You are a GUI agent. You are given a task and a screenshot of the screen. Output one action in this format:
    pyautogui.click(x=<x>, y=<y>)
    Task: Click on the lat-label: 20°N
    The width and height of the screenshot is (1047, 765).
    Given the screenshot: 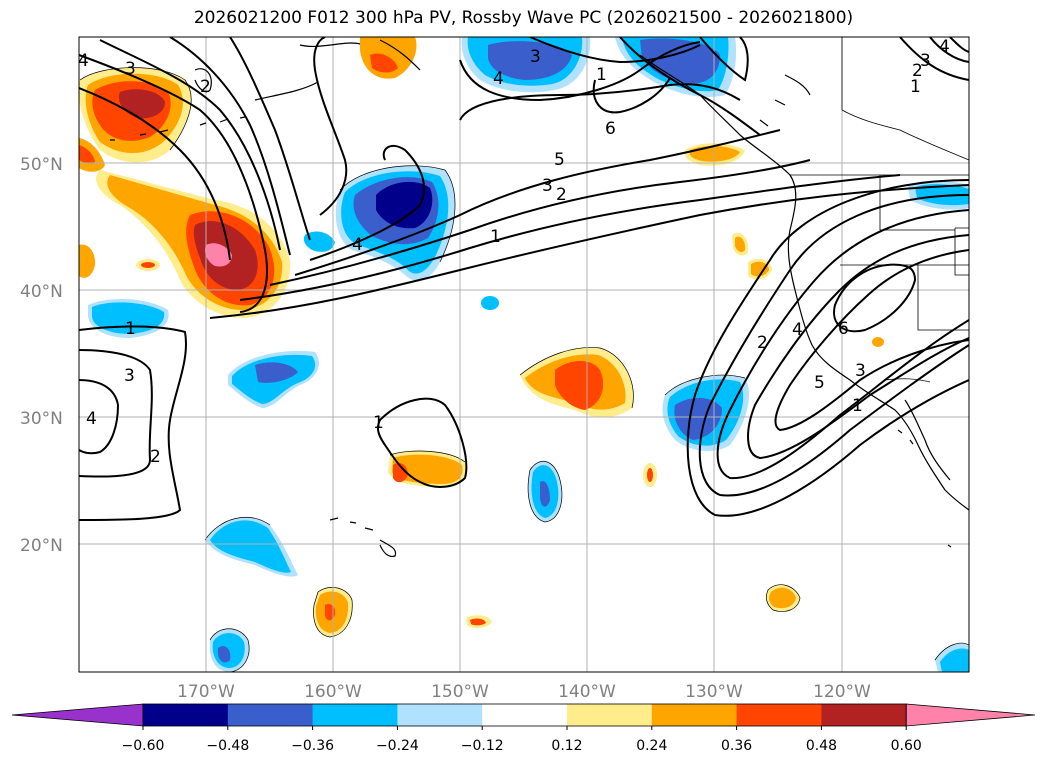 What is the action you would take?
    pyautogui.click(x=41, y=546)
    